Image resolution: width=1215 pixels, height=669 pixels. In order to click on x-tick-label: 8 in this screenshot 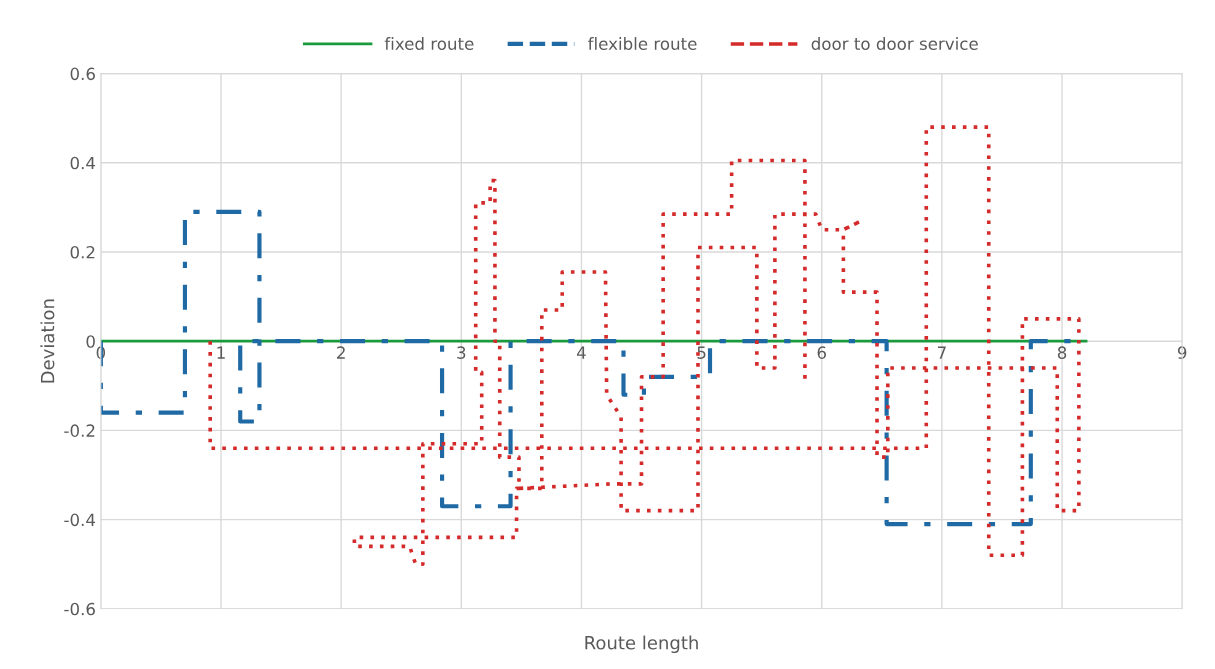, I will do `click(1062, 352)`.